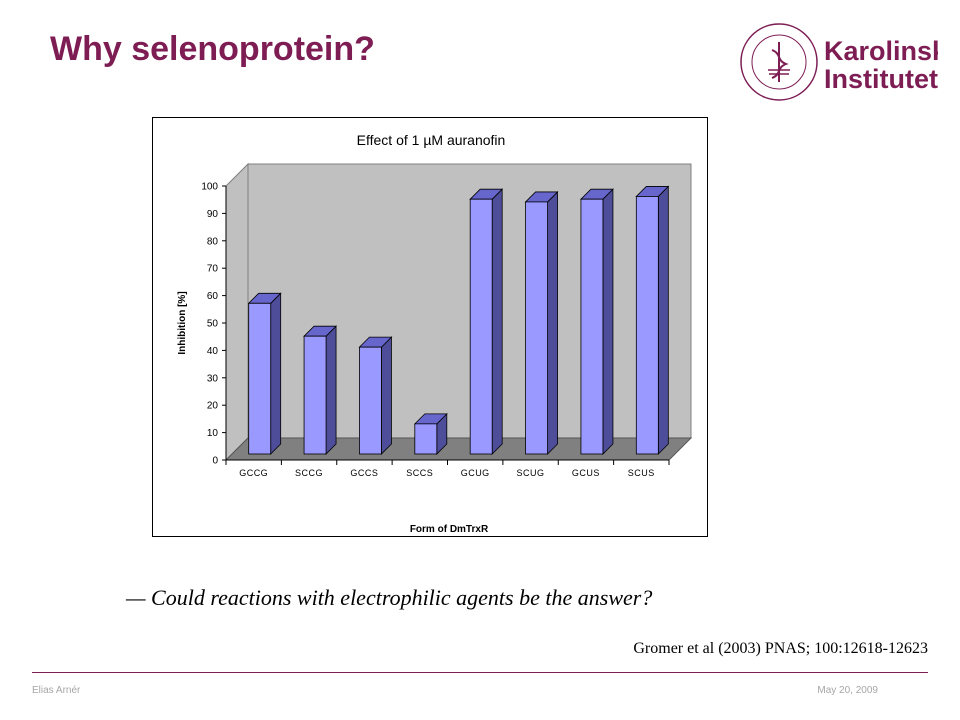 This screenshot has height=720, width=960. I want to click on x-tick-label: SCCG, so click(309, 473).